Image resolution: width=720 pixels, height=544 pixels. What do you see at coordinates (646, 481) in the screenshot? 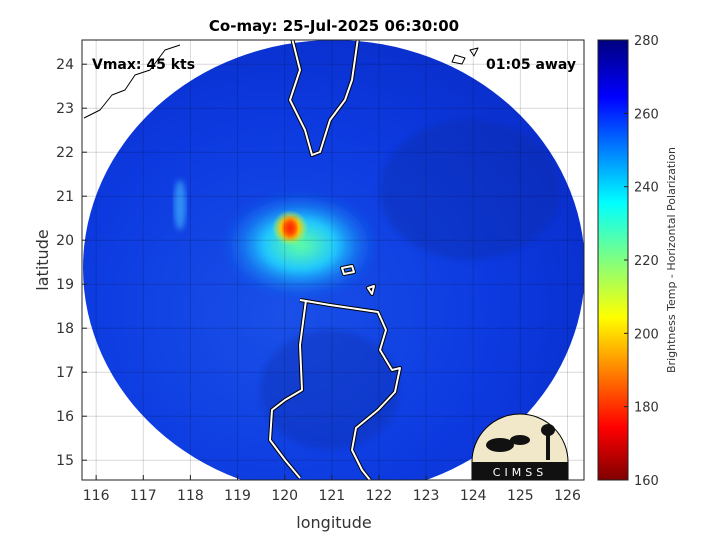
I see `colorbar-tick-label: 160` at bounding box center [646, 481].